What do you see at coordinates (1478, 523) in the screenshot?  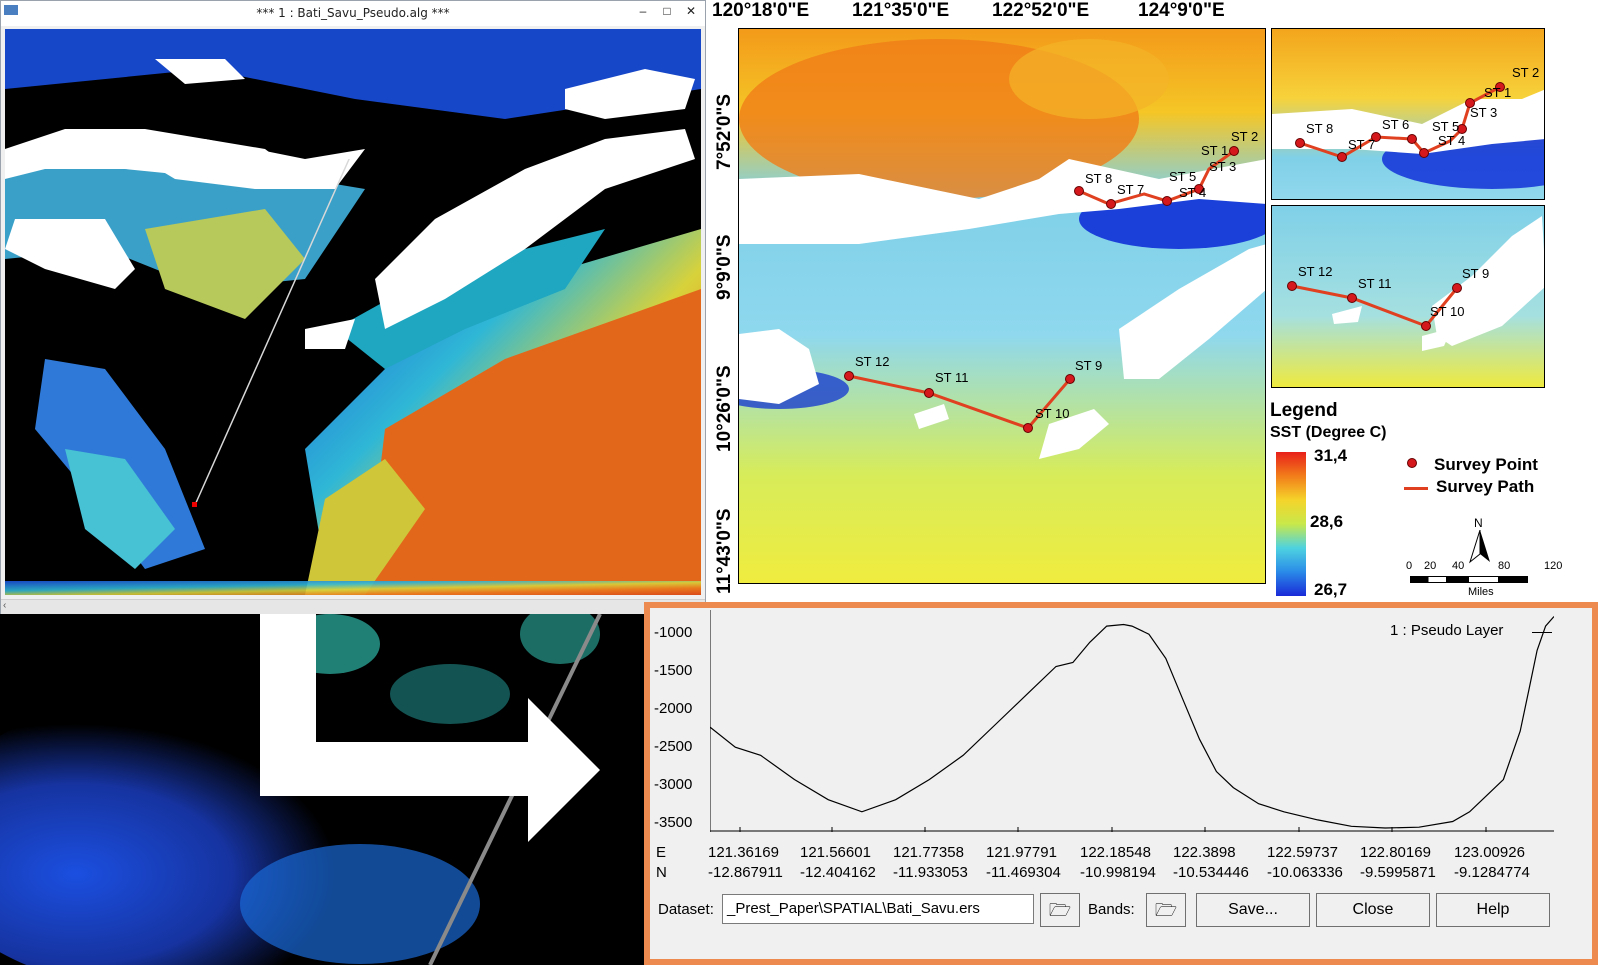 I see `north-label: N` at bounding box center [1478, 523].